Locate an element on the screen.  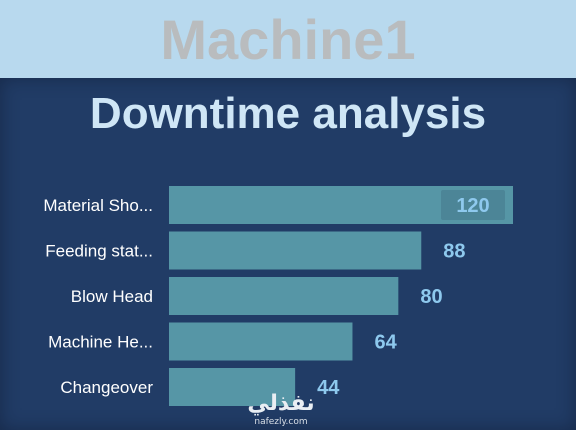
value-label-4: 44 is located at coordinates (328, 388).